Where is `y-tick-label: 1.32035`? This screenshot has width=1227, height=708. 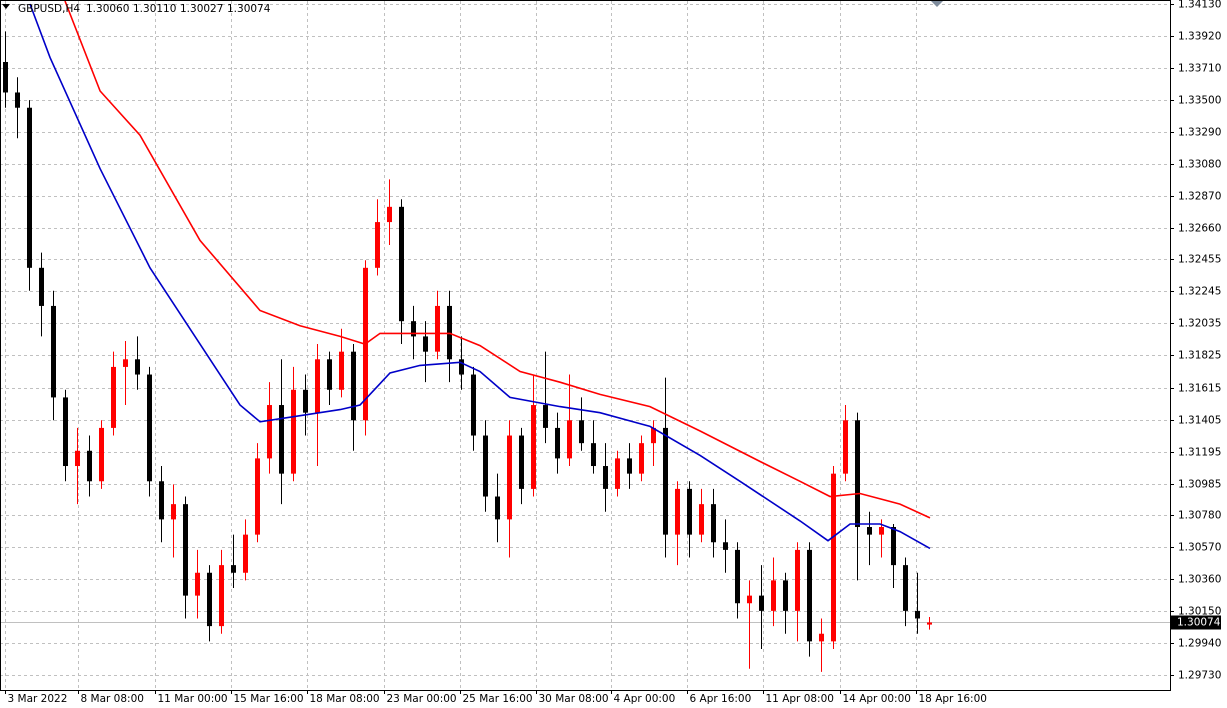 y-tick-label: 1.32035 is located at coordinates (1199, 324).